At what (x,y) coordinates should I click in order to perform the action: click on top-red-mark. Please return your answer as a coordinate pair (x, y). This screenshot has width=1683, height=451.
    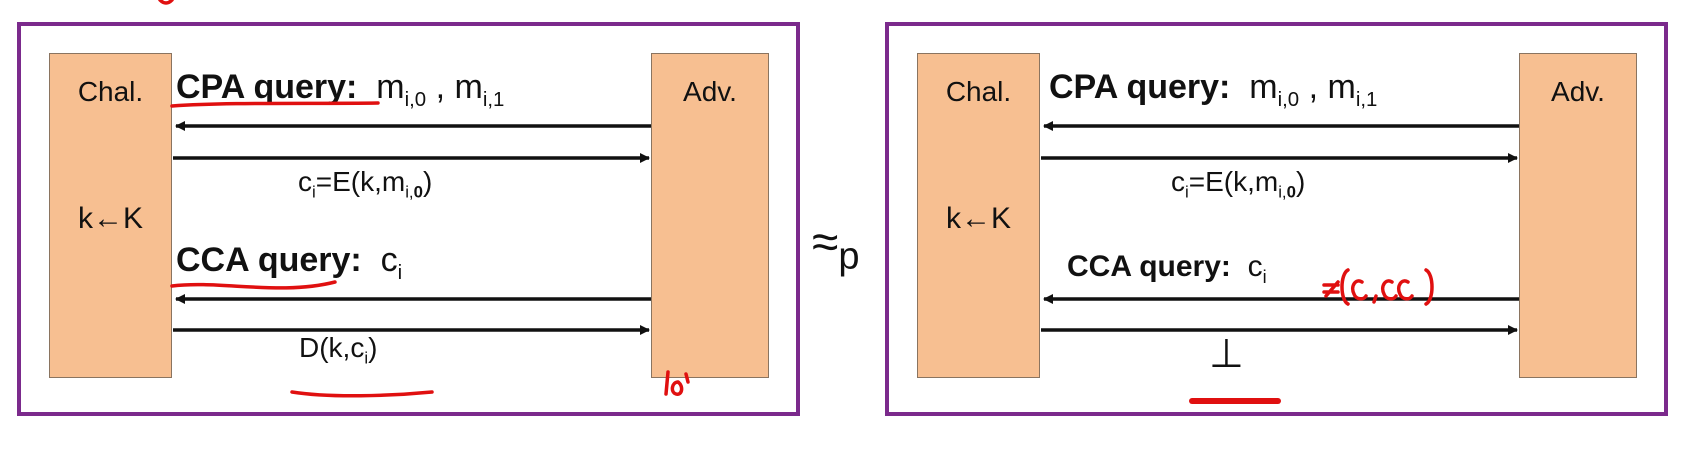
    Looking at the image, I should click on (166, 2).